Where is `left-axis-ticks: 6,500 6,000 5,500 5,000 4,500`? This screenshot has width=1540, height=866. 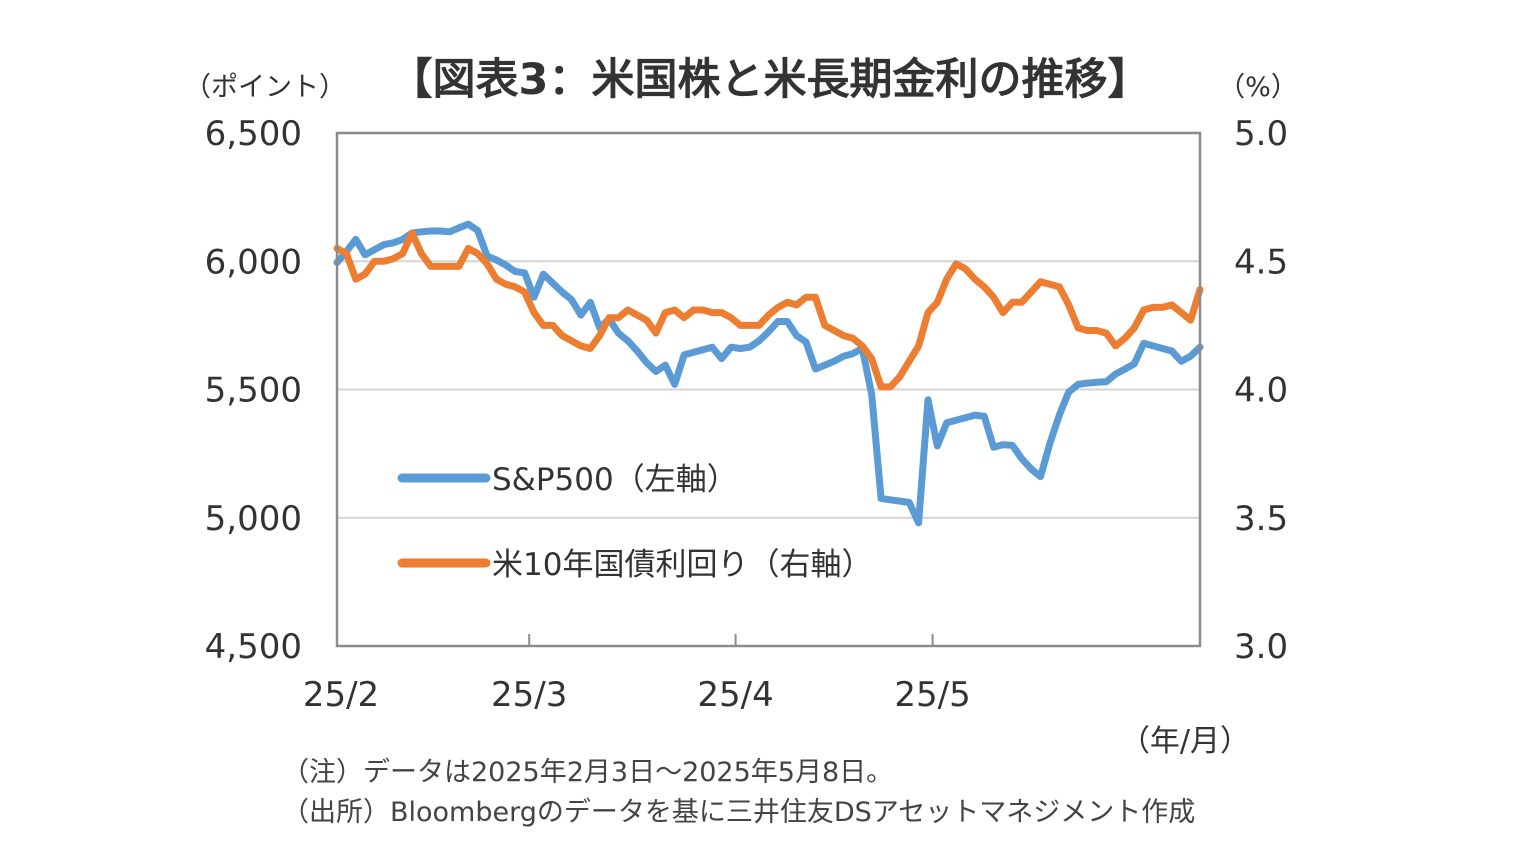
left-axis-ticks: 6,500 6,000 5,500 5,000 4,500 is located at coordinates (253, 390).